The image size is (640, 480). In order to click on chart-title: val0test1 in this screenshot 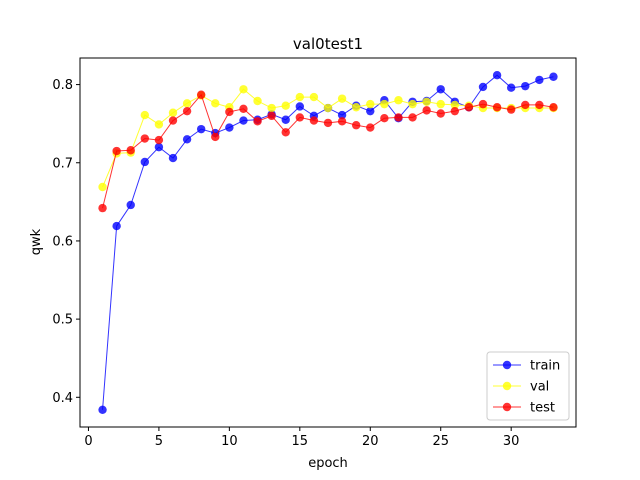, I will do `click(328, 44)`.